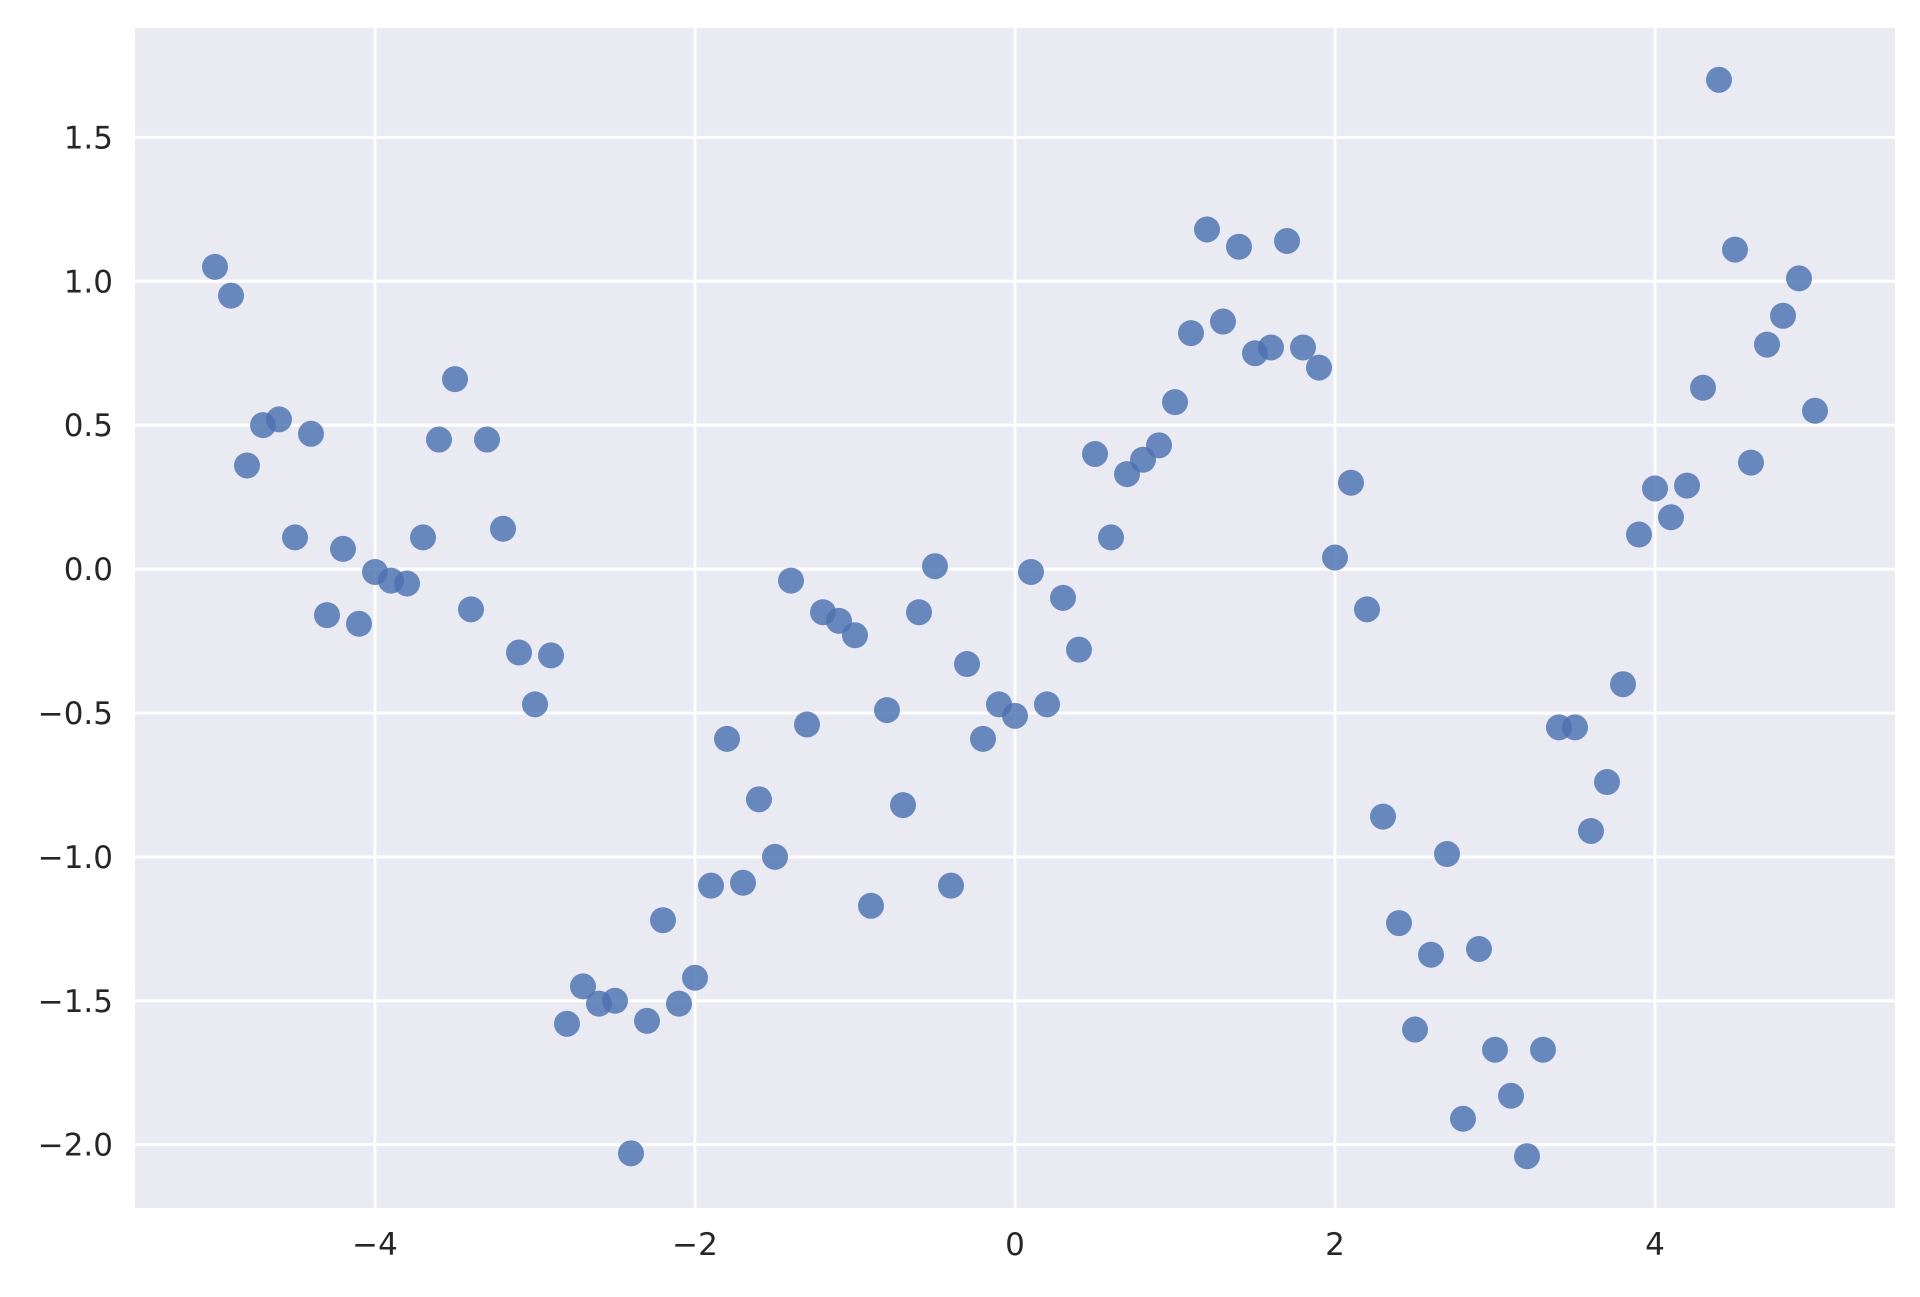 The height and width of the screenshot is (1297, 1920). What do you see at coordinates (75, 714) in the screenshot?
I see `y-tick-label: −0.5` at bounding box center [75, 714].